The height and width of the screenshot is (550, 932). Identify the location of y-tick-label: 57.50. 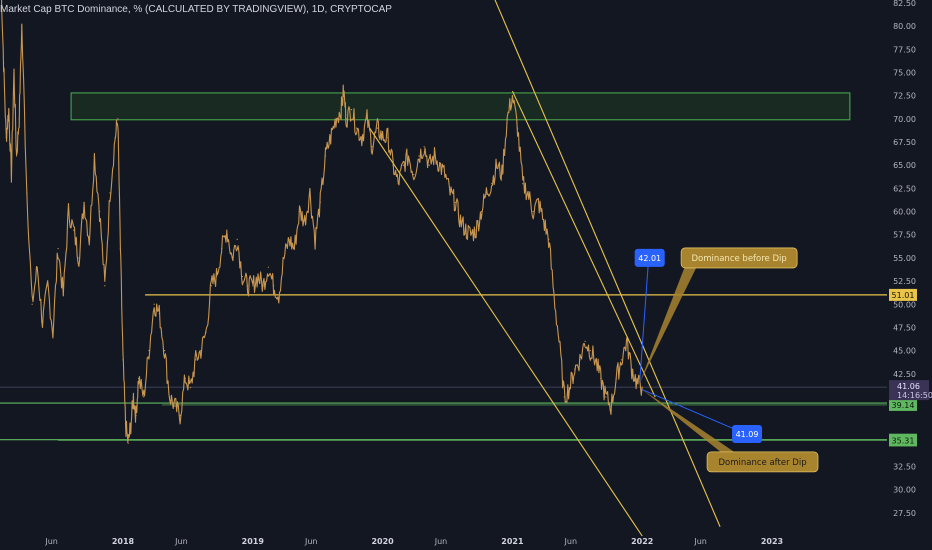
(904, 235).